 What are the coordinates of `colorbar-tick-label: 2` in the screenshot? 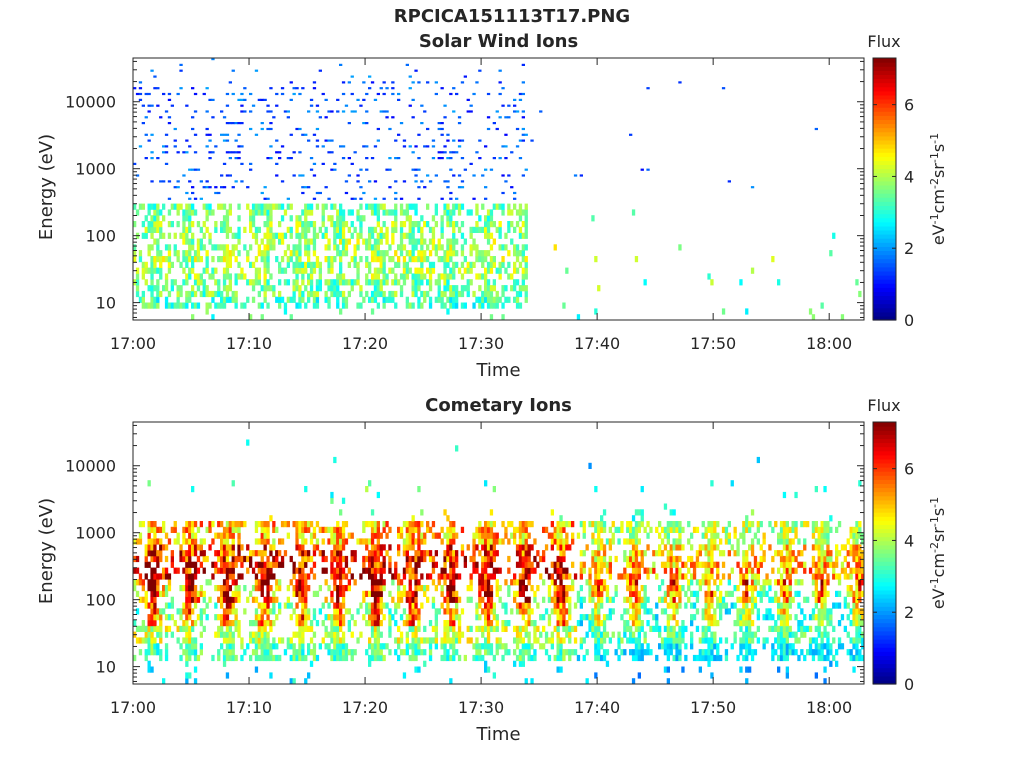 It's located at (909, 248).